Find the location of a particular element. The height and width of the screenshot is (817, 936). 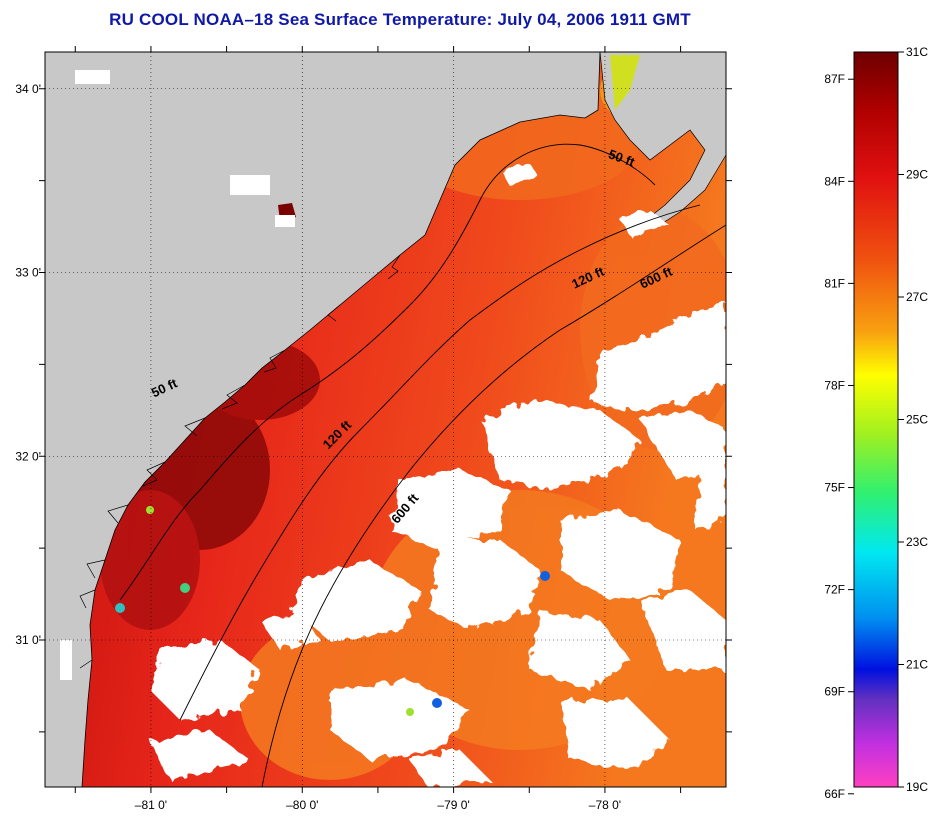

x-tick-label: –78 0' is located at coordinates (605, 805).